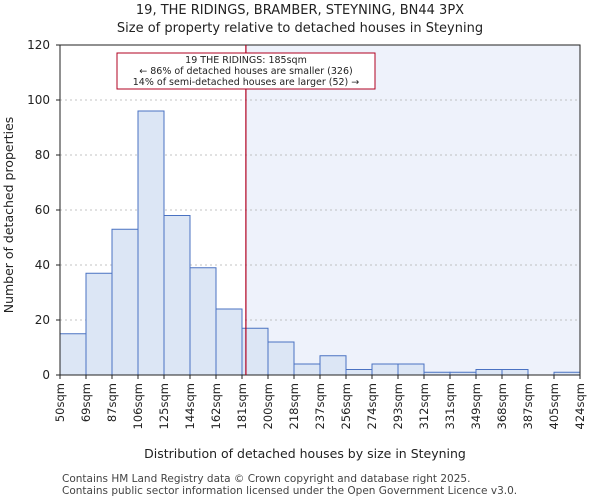 This screenshot has height=500, width=600. What do you see at coordinates (268, 406) in the screenshot?
I see `x-tick-label: 200sqm` at bounding box center [268, 406].